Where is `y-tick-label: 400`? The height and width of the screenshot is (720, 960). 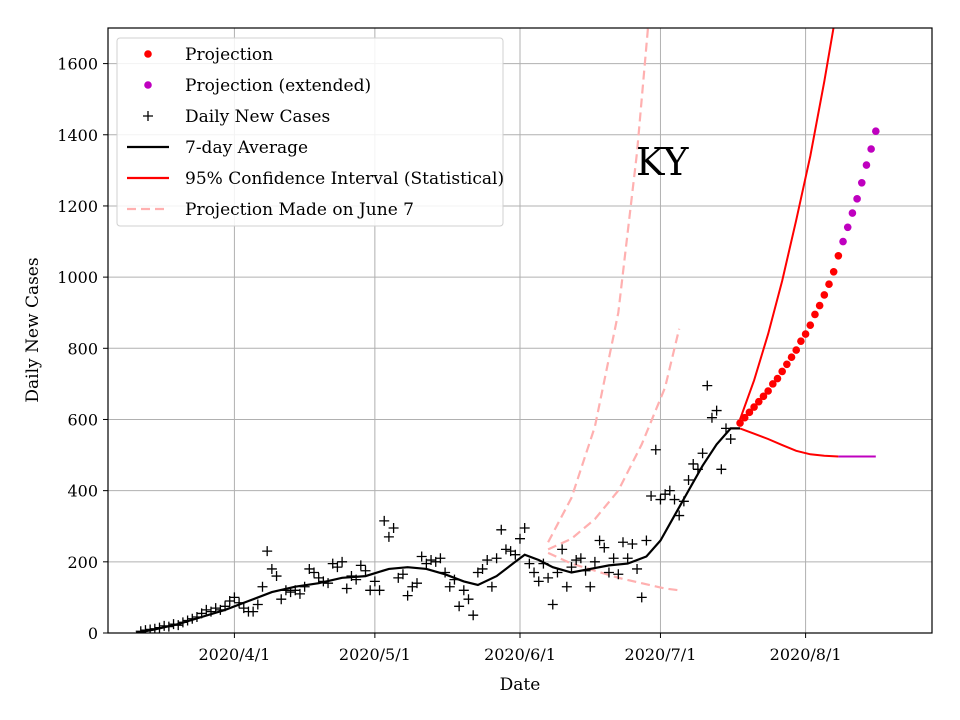
y-tick-label: 400 is located at coordinates (82, 491).